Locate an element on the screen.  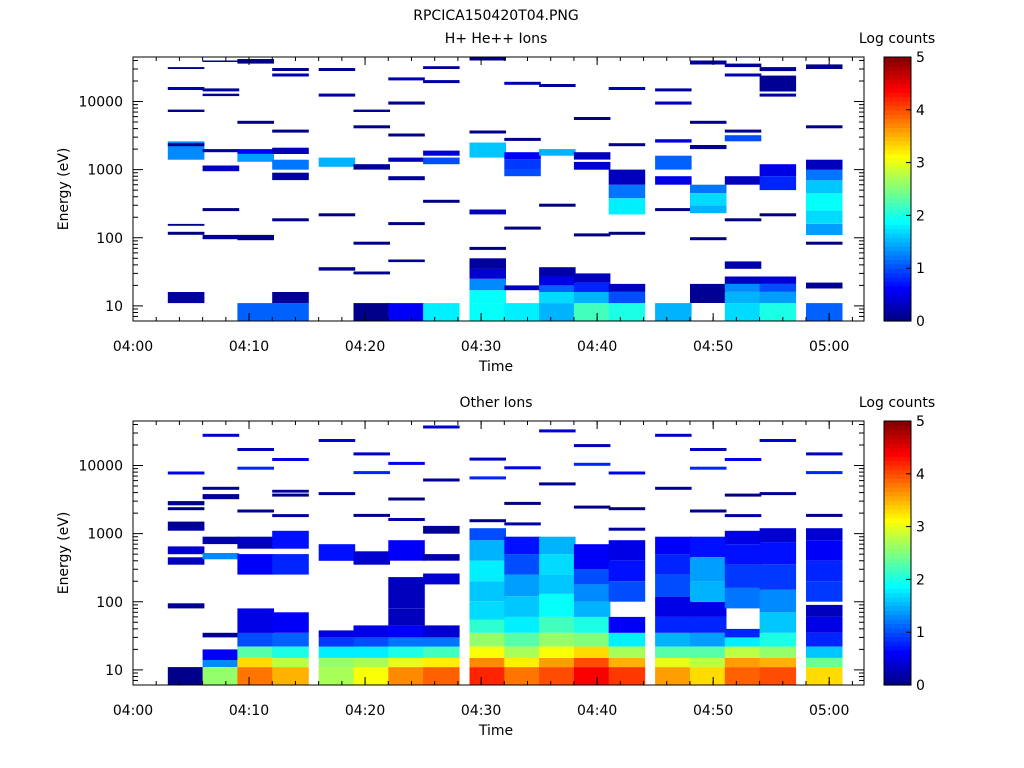
x-tick-label: 04:20 is located at coordinates (365, 711).